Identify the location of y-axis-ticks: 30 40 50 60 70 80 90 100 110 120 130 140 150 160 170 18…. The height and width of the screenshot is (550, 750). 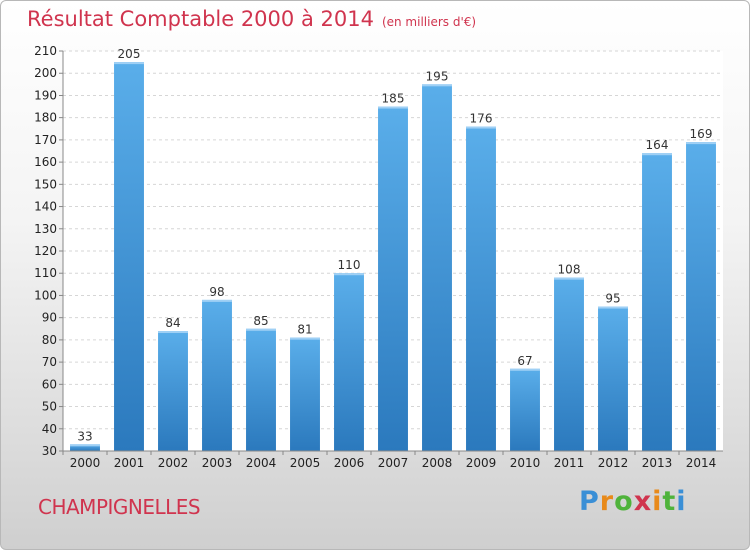
(48, 251).